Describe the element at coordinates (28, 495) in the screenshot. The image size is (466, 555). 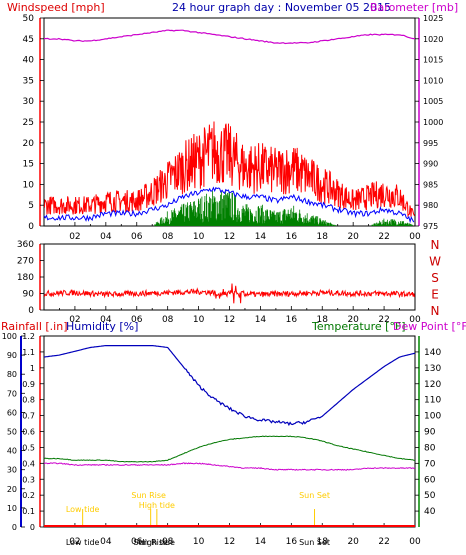
I see `rain-y-label: 0.2` at that location.